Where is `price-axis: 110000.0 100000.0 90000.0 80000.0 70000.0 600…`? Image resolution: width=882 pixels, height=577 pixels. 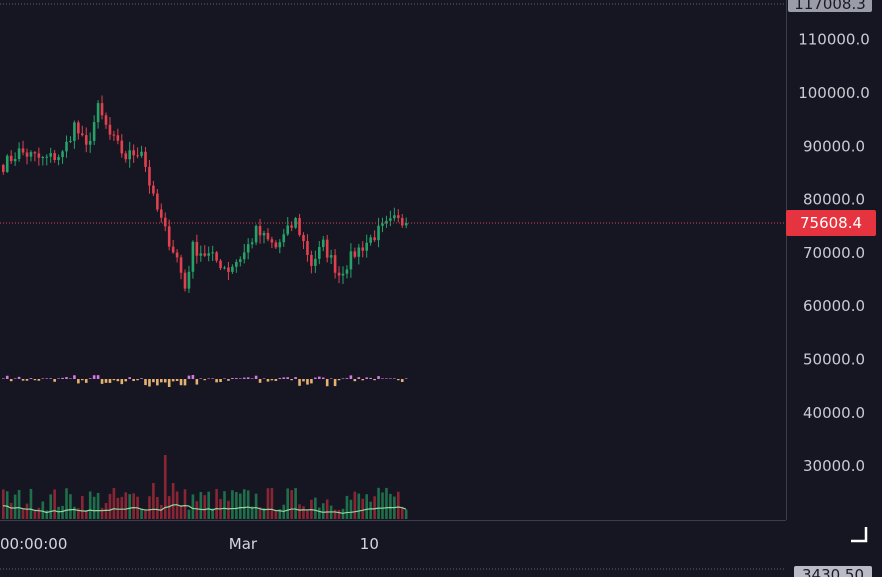
price-axis: 110000.0 100000.0 90000.0 80000.0 70000.0 600… is located at coordinates (834, 253).